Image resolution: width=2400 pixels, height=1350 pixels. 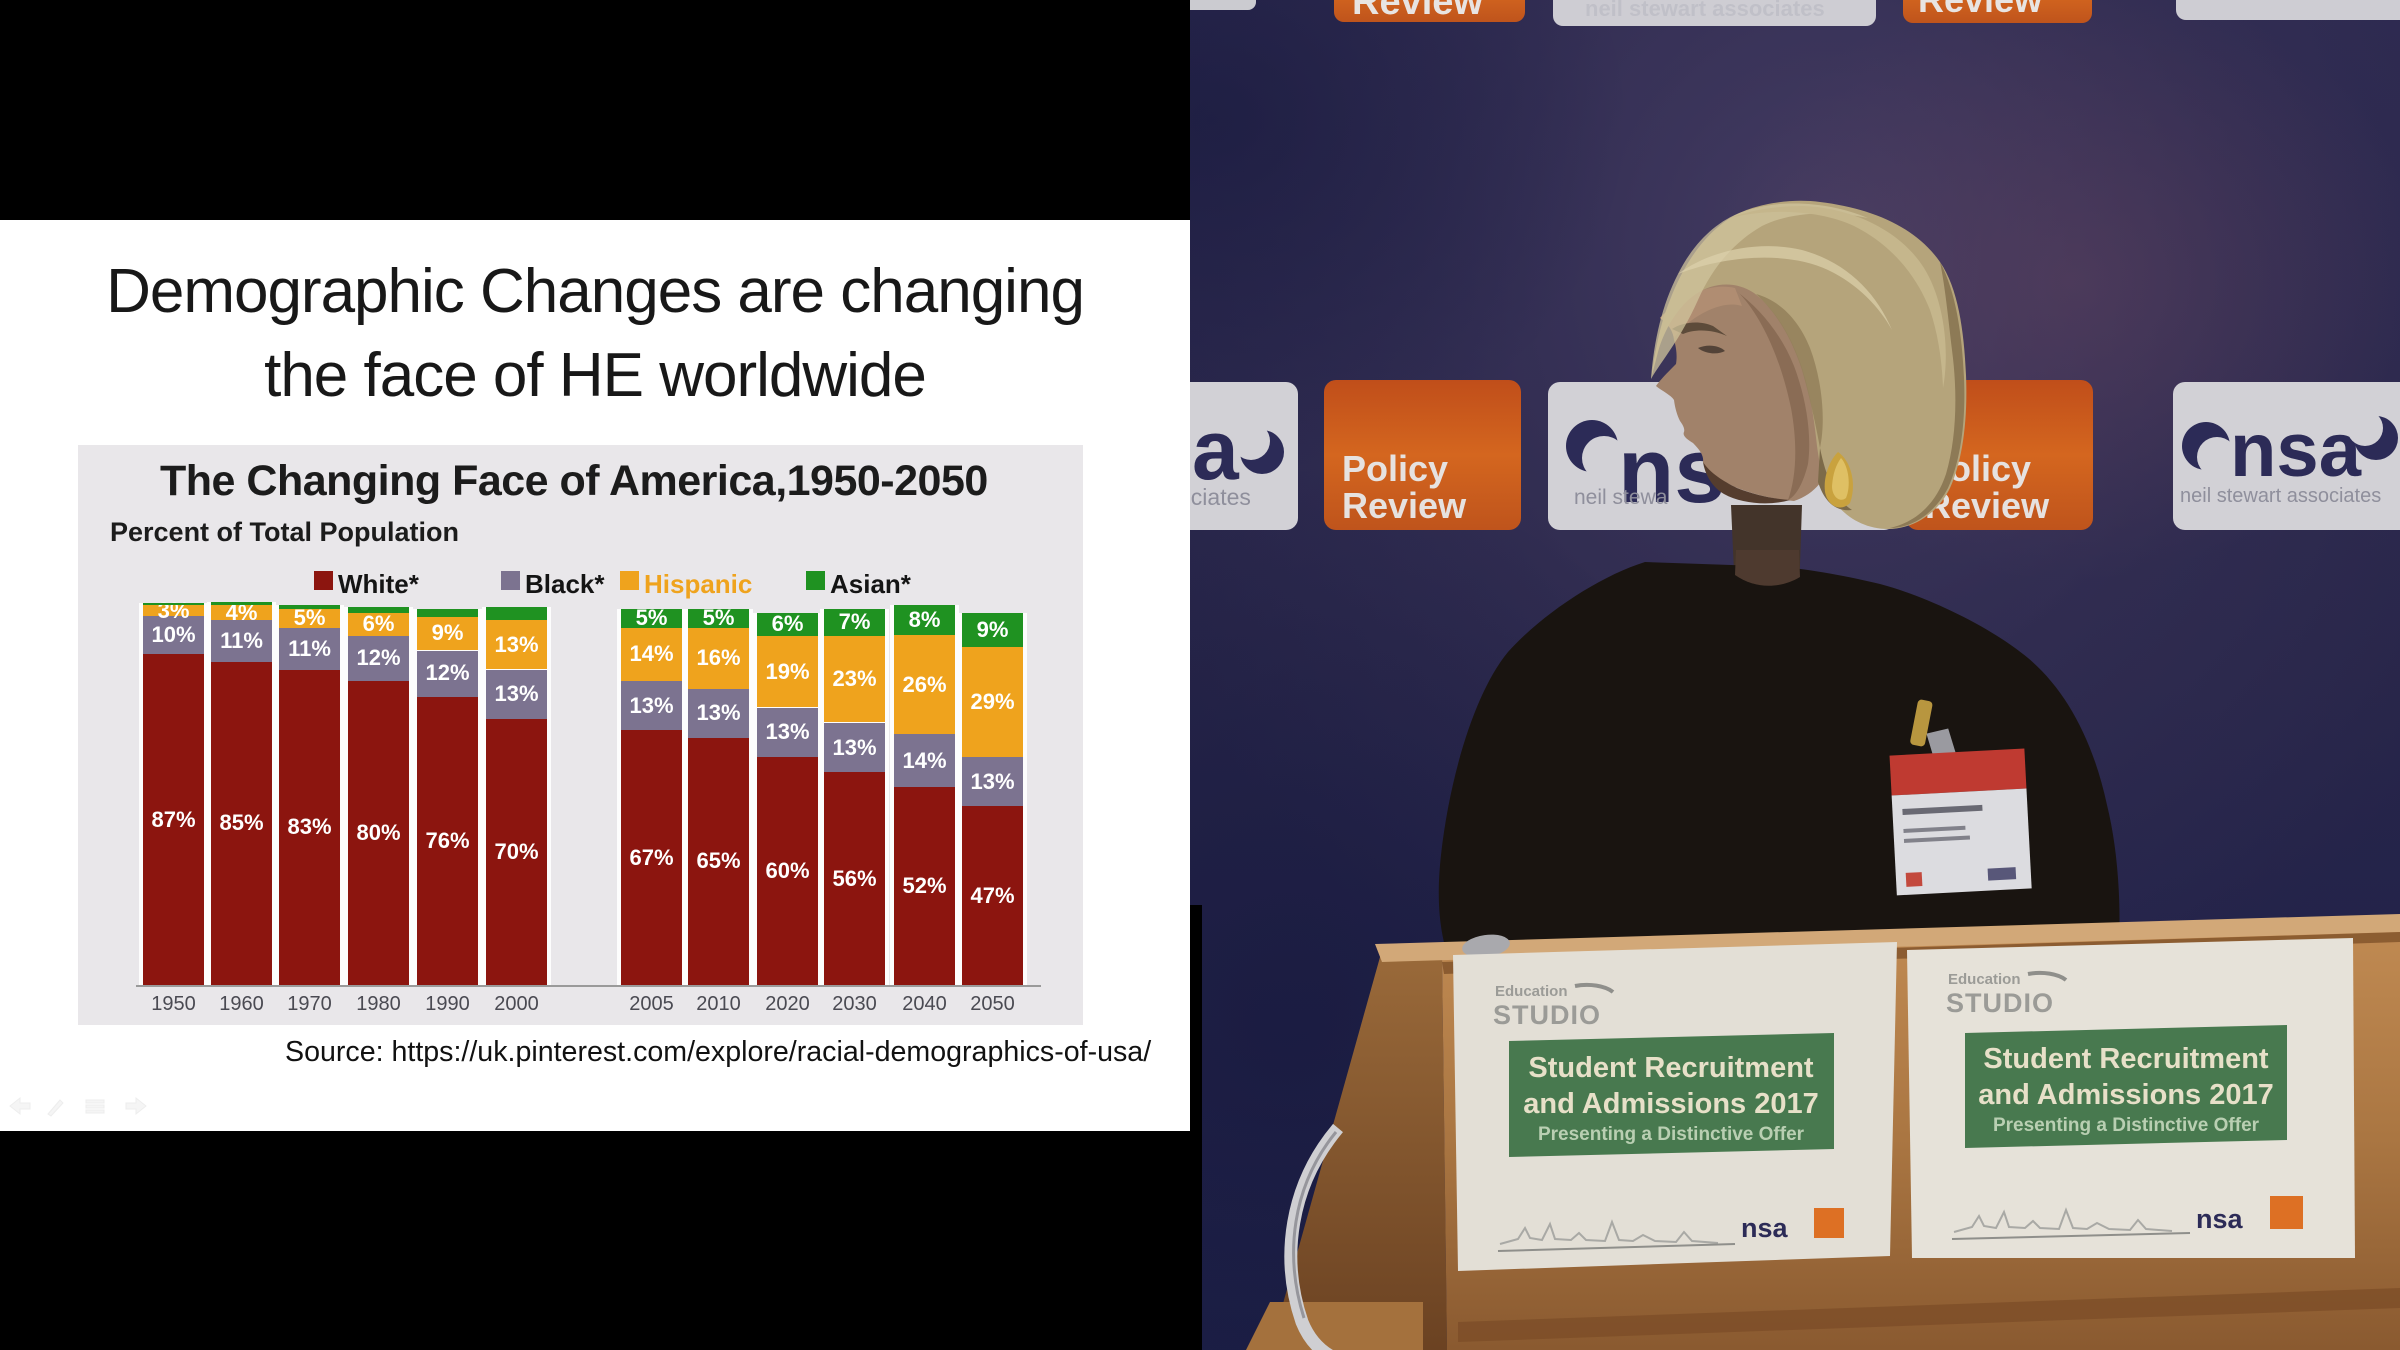 What do you see at coordinates (1220, 497) in the screenshot?
I see `svg-text: ociates` at bounding box center [1220, 497].